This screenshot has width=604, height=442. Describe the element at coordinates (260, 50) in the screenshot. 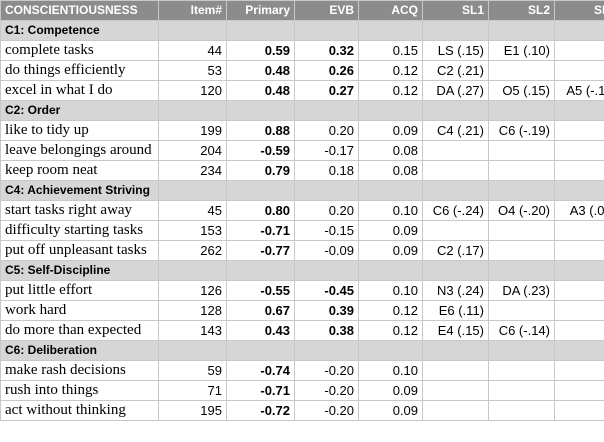

I see `primary-loading-cell: 0.59` at that location.